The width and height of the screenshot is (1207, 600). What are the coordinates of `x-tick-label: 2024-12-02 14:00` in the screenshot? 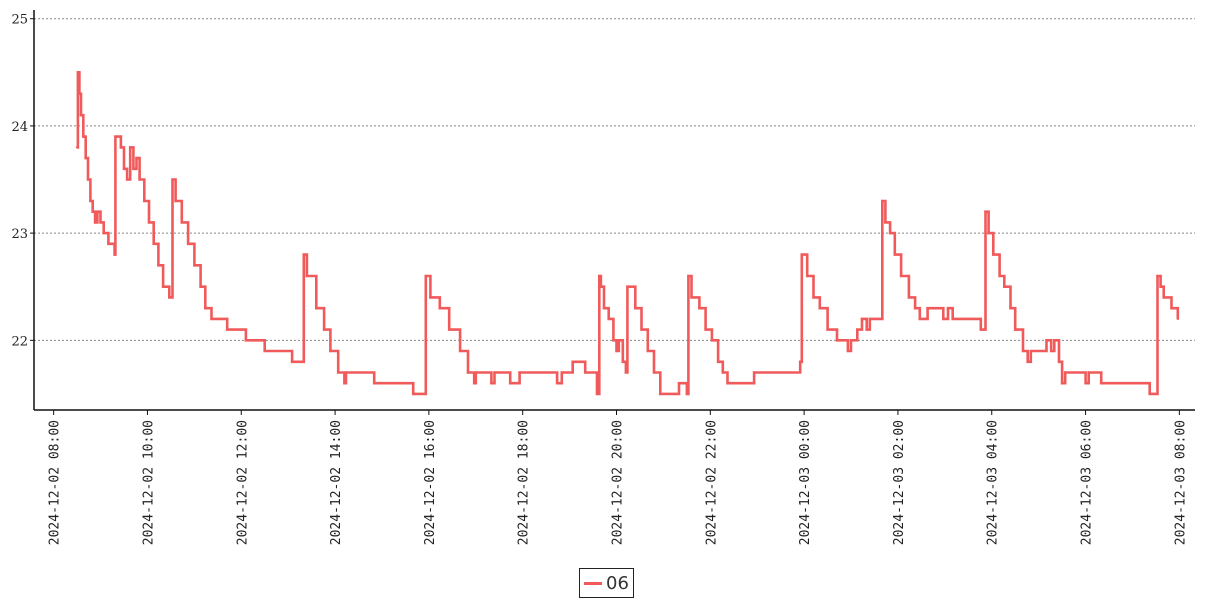 It's located at (336, 482).